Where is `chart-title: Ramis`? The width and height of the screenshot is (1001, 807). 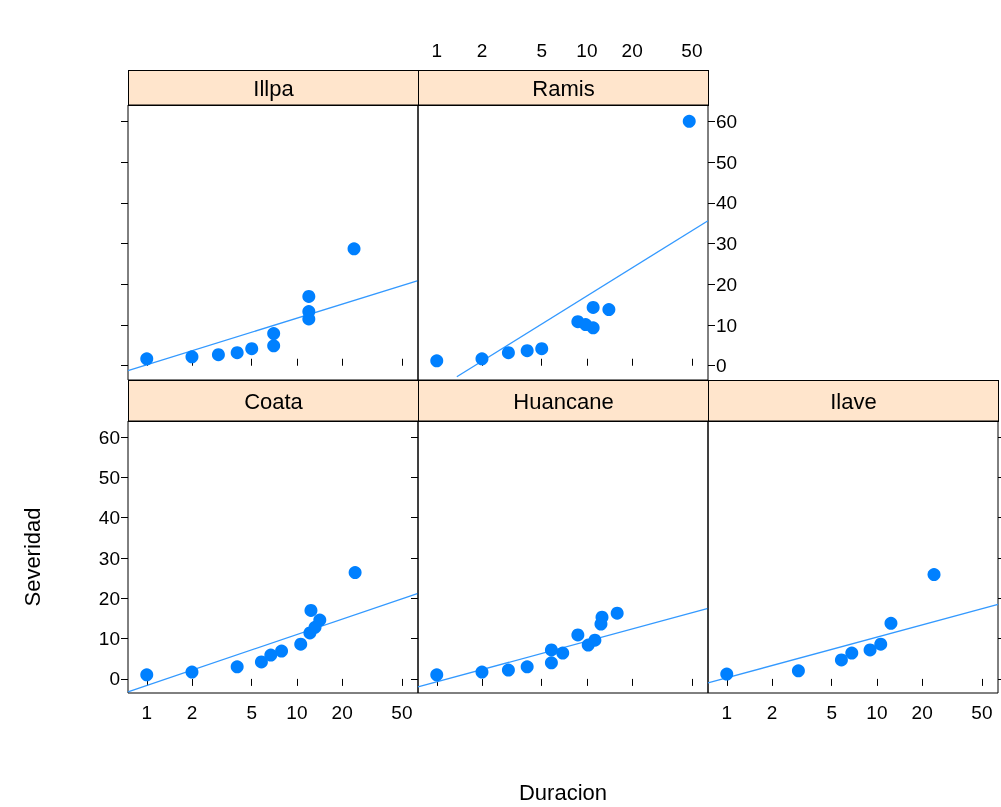 chart-title: Ramis is located at coordinates (563, 88).